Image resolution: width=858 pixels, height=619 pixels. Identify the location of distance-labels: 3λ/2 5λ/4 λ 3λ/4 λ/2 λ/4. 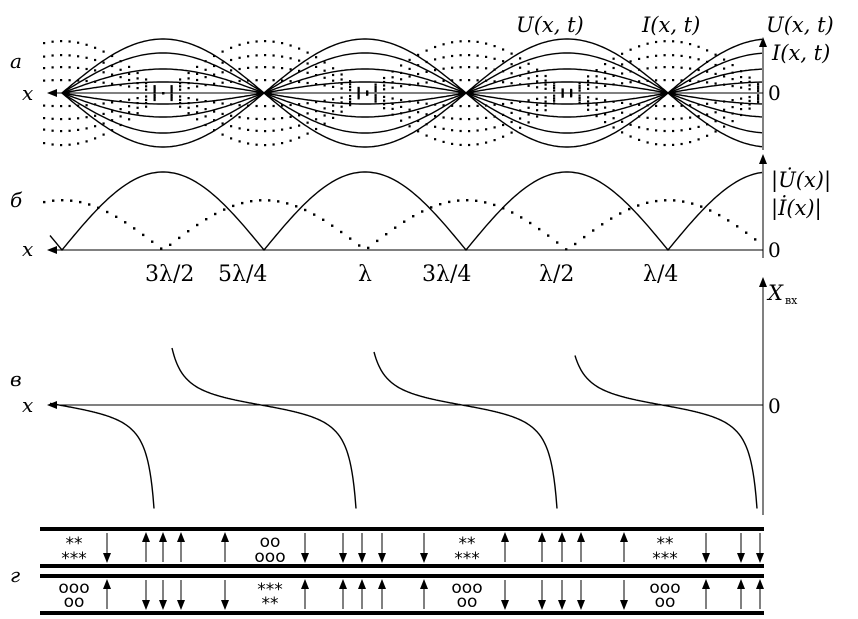
(411, 274).